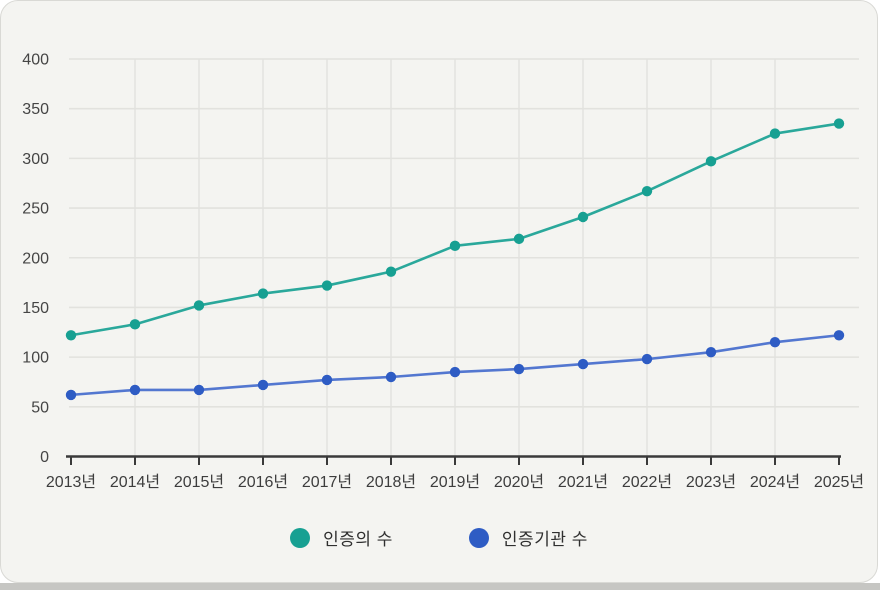 The width and height of the screenshot is (880, 590). What do you see at coordinates (839, 482) in the screenshot?
I see `x-tick-label: 2025년` at bounding box center [839, 482].